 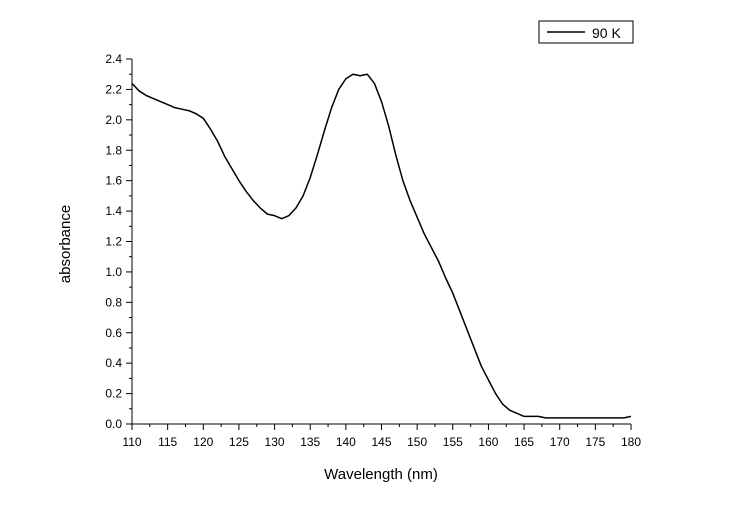 What do you see at coordinates (113, 272) in the screenshot?
I see `y-tick-label: 1.0` at bounding box center [113, 272].